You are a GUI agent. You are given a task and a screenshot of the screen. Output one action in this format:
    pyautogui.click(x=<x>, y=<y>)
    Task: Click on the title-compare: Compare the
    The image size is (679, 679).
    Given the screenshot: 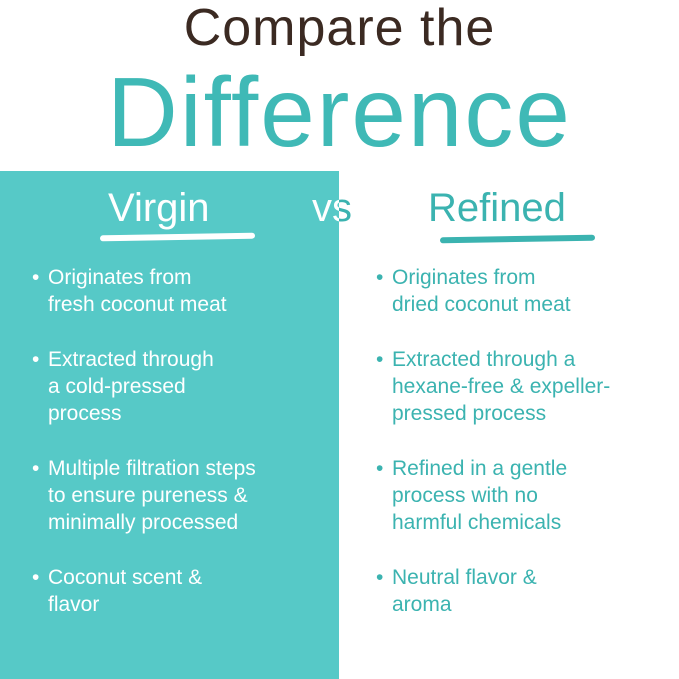 What is the action you would take?
    pyautogui.click(x=339, y=28)
    